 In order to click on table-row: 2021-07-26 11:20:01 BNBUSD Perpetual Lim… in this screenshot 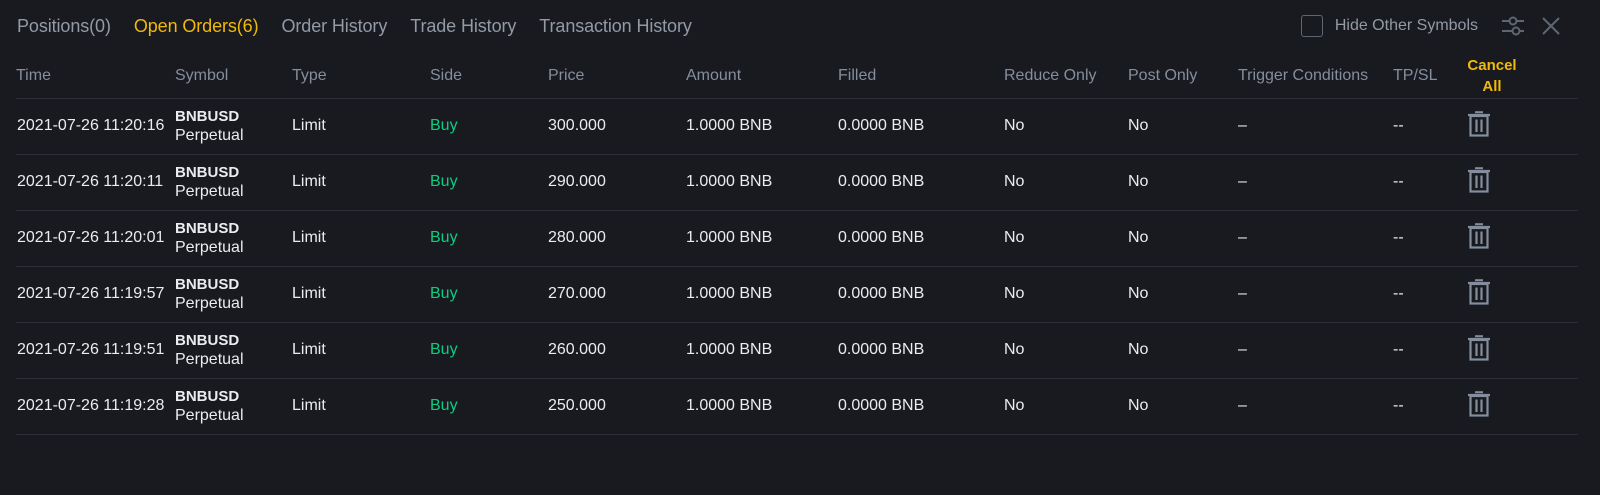, I will do `click(797, 238)`.